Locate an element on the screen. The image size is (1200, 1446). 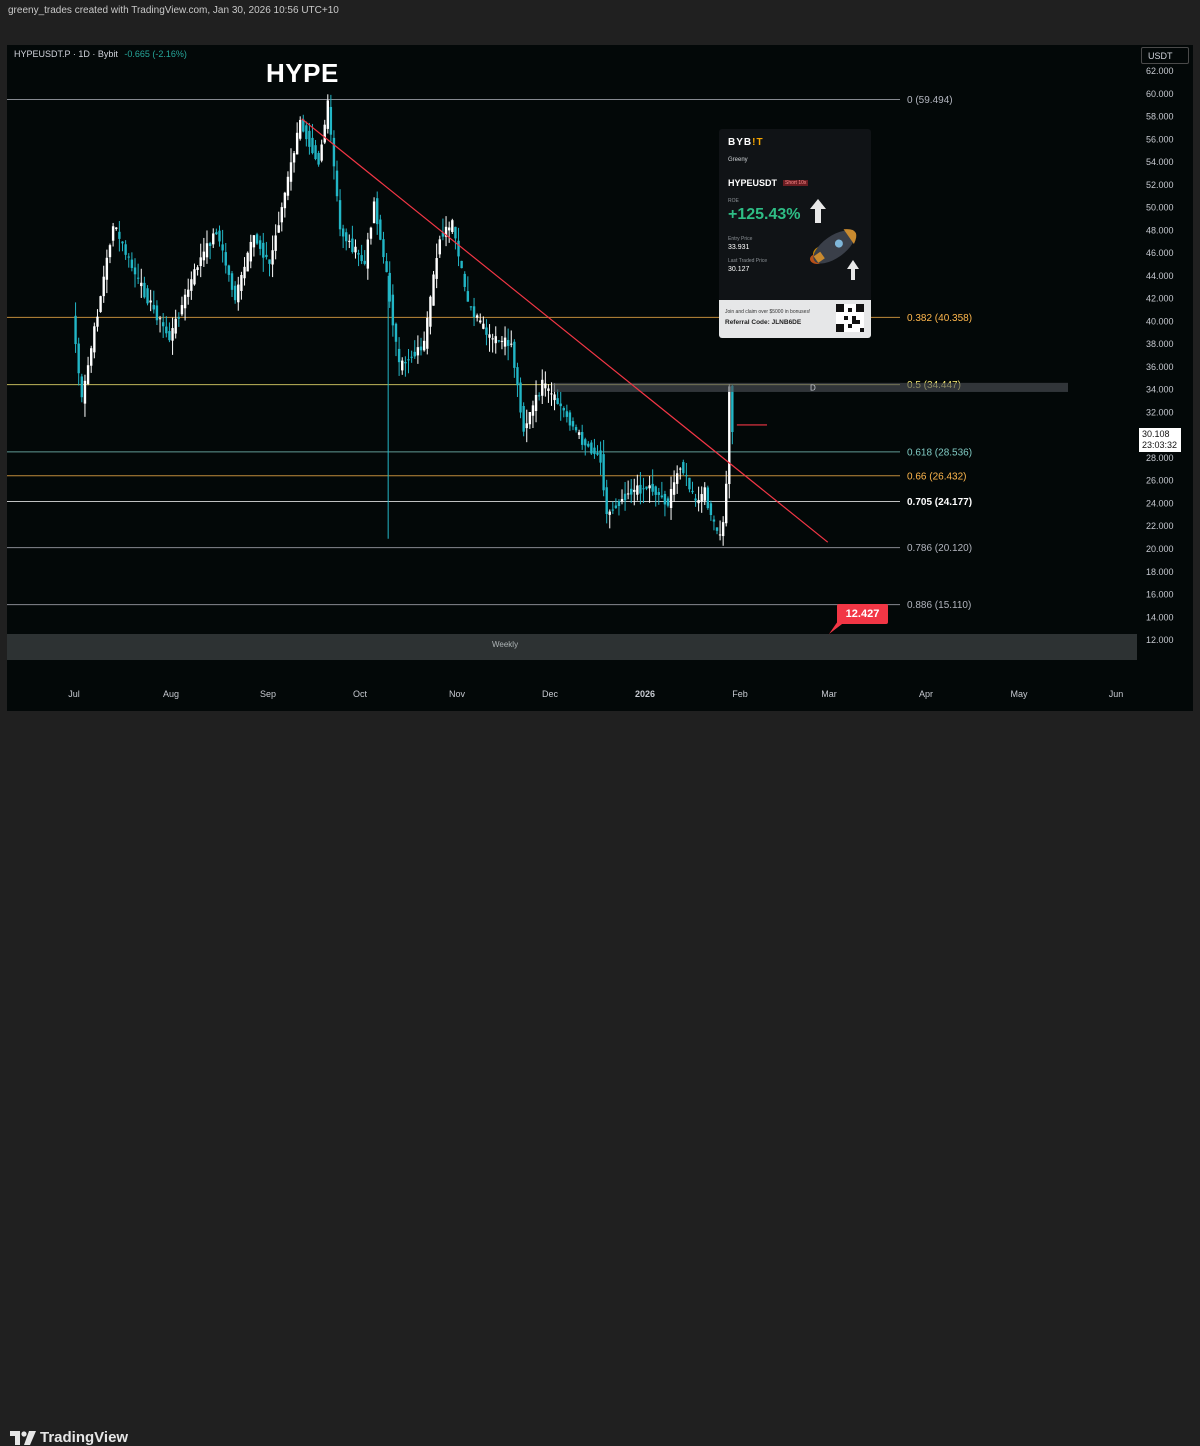
y-tick-label: 34.000 is located at coordinates (1160, 390).